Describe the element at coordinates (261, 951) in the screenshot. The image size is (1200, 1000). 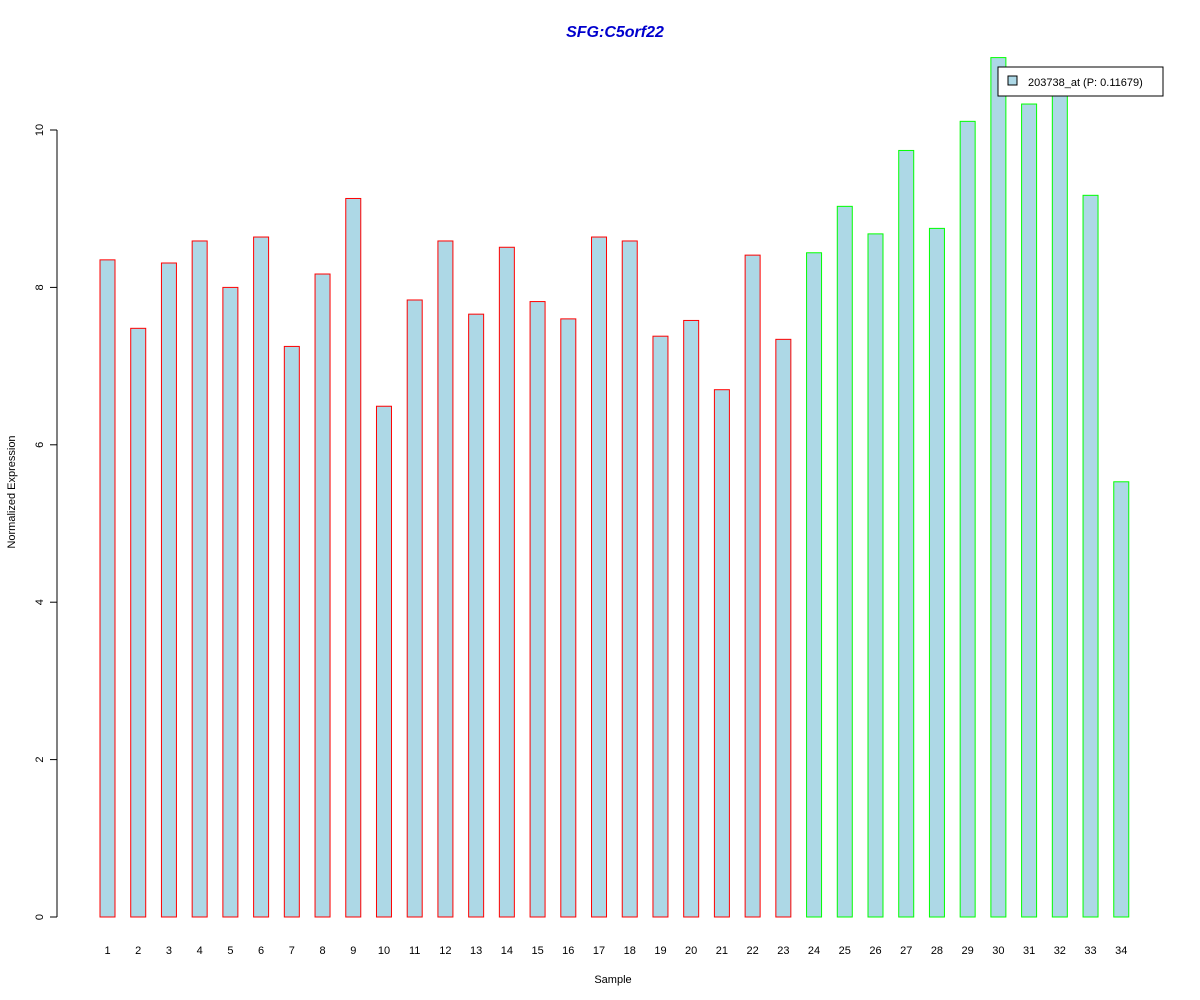
I see `x-tick-label: 6` at that location.